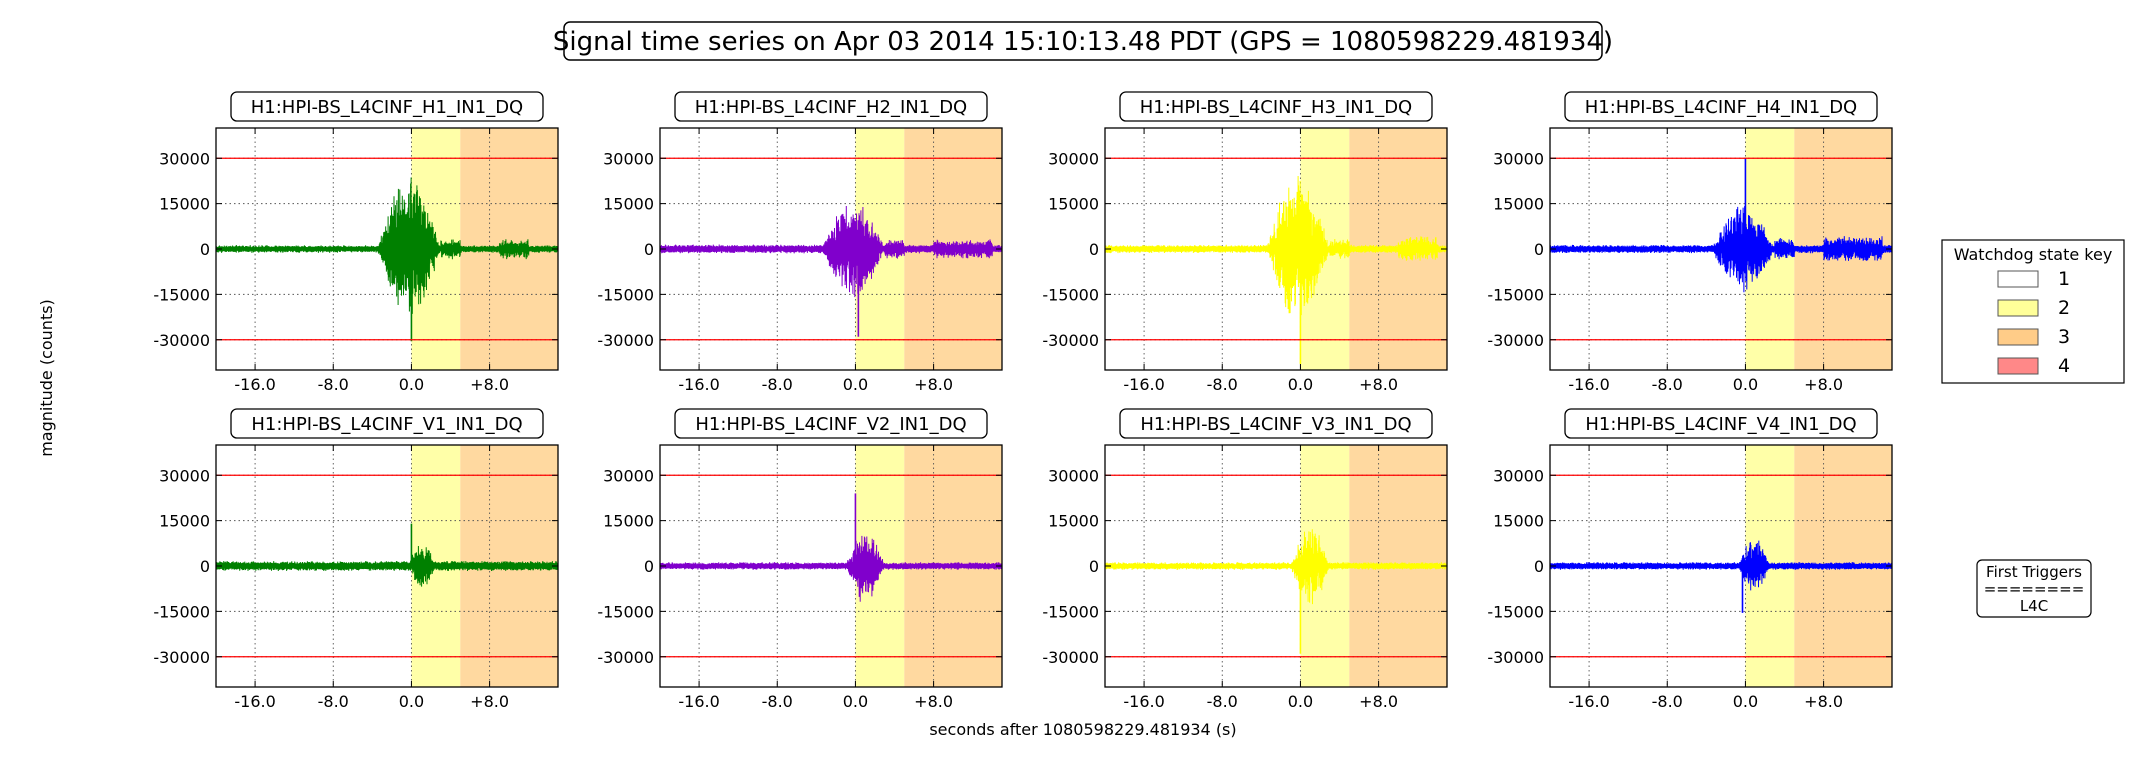  I want to click on legend-label: 1, so click(2064, 279).